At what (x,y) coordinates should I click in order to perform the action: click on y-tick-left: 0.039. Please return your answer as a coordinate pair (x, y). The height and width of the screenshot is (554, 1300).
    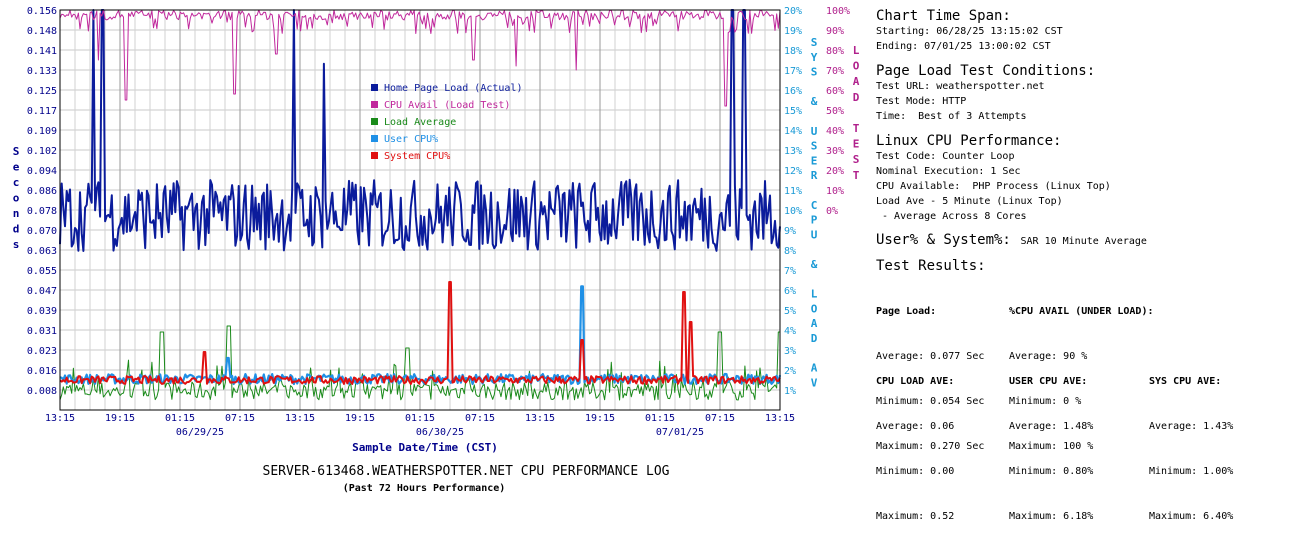
    Looking at the image, I should click on (42, 311).